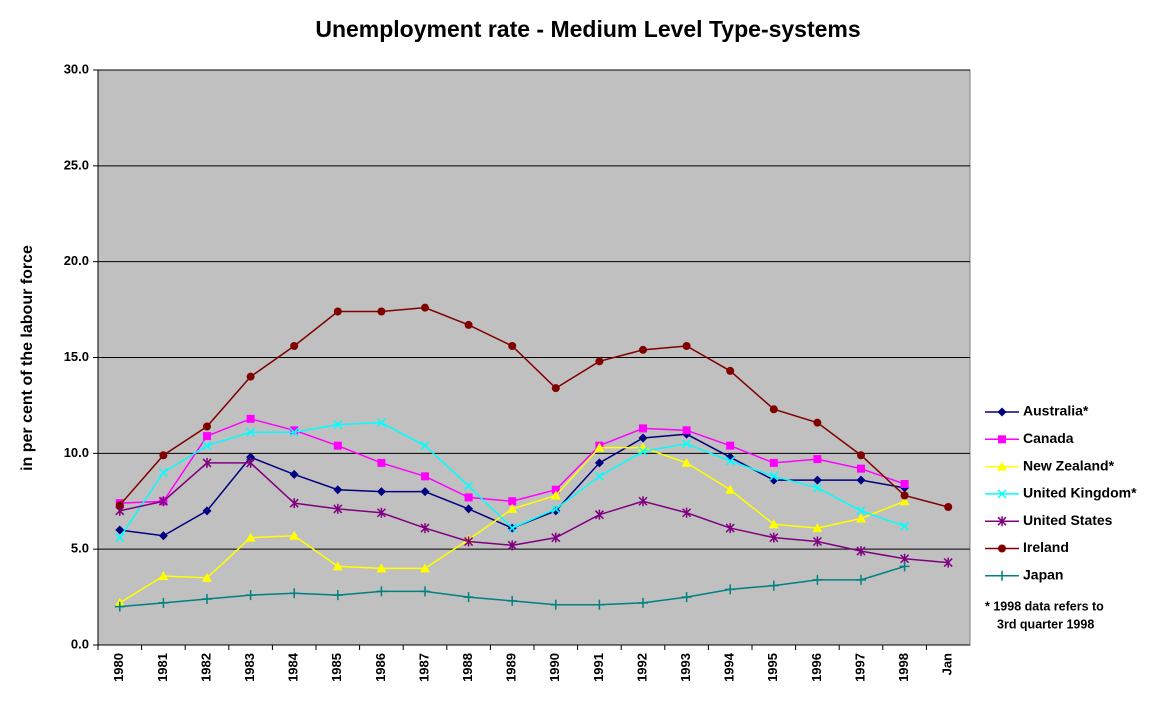 Image resolution: width=1176 pixels, height=709 pixels. Describe the element at coordinates (76, 452) in the screenshot. I see `y-tick-label: 10.0` at that location.